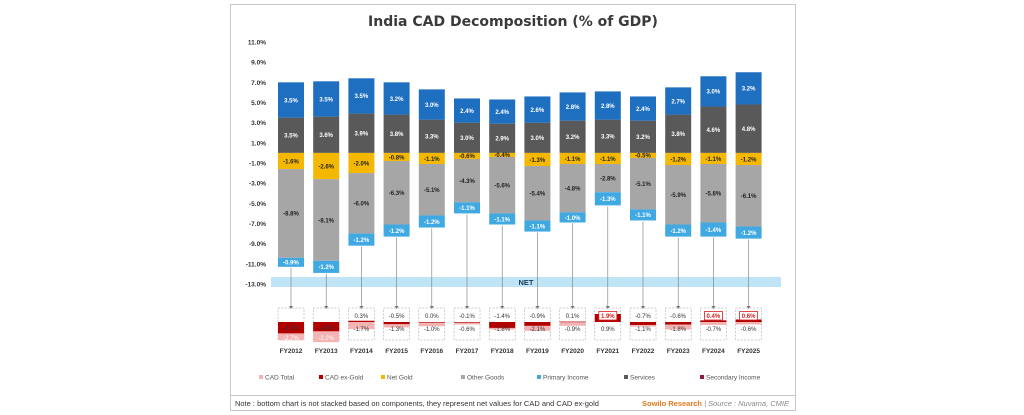 The width and height of the screenshot is (1024, 415). Describe the element at coordinates (432, 330) in the screenshot. I see `cad-total-label: -1.0%` at that location.